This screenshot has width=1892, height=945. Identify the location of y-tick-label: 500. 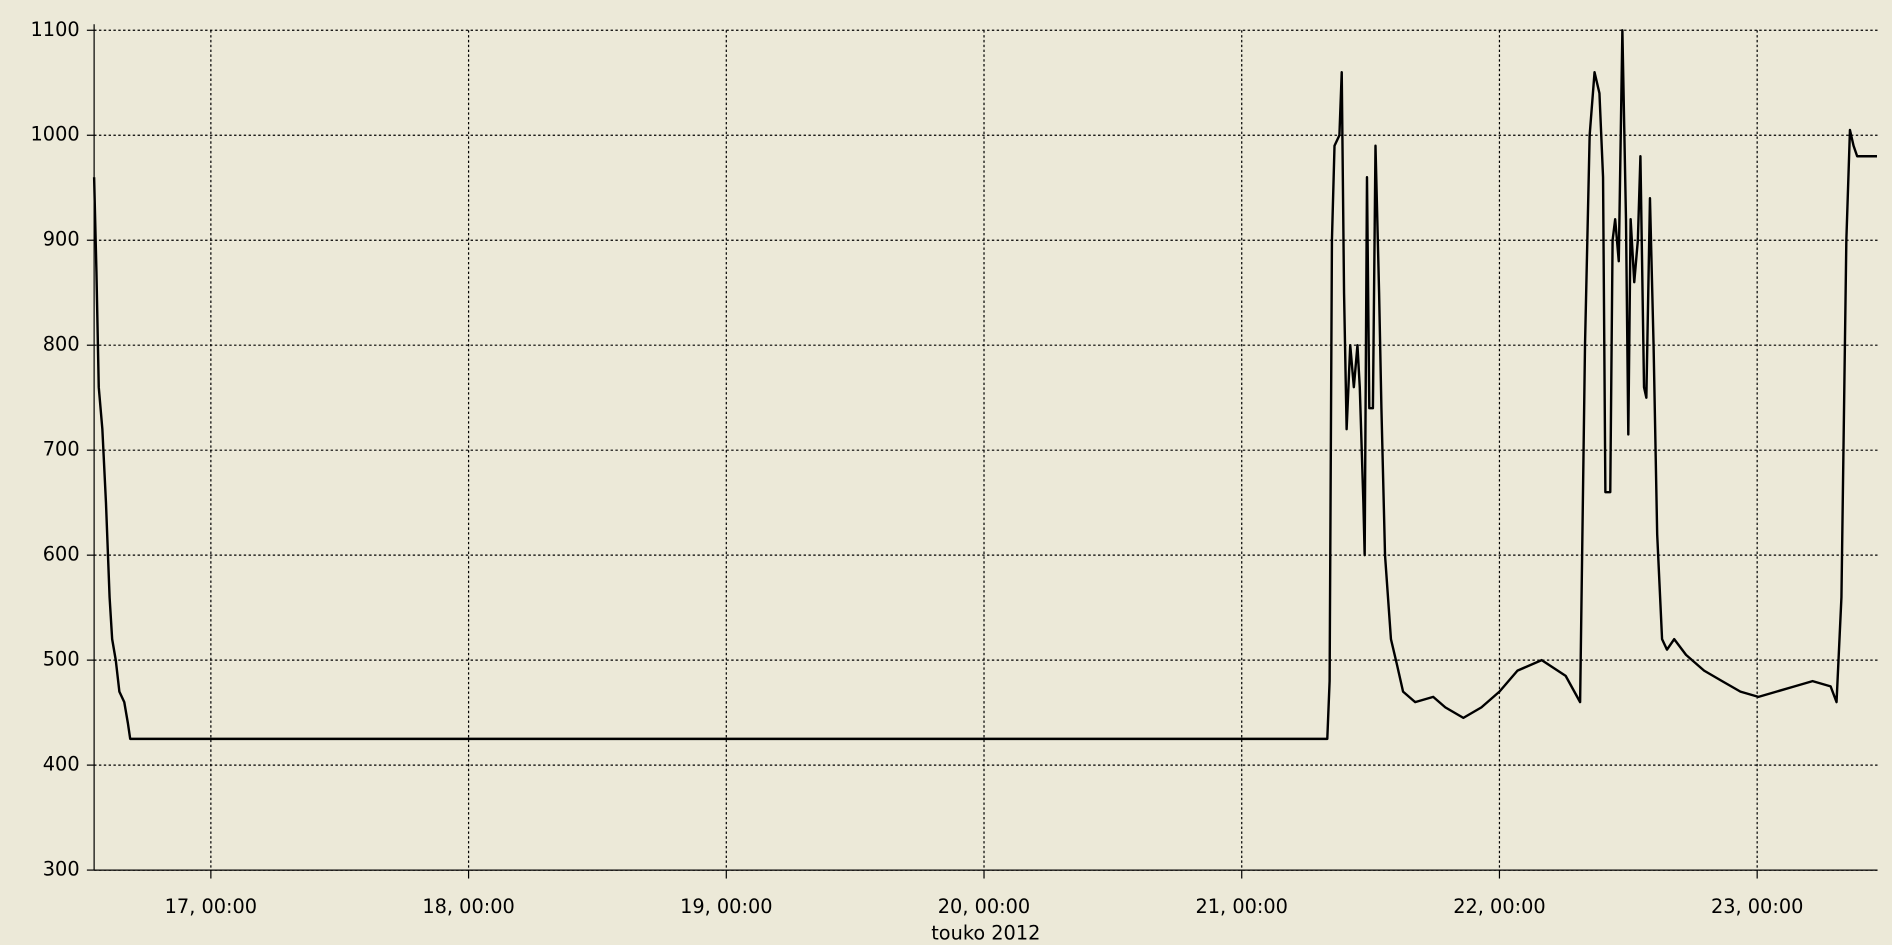
(61, 659).